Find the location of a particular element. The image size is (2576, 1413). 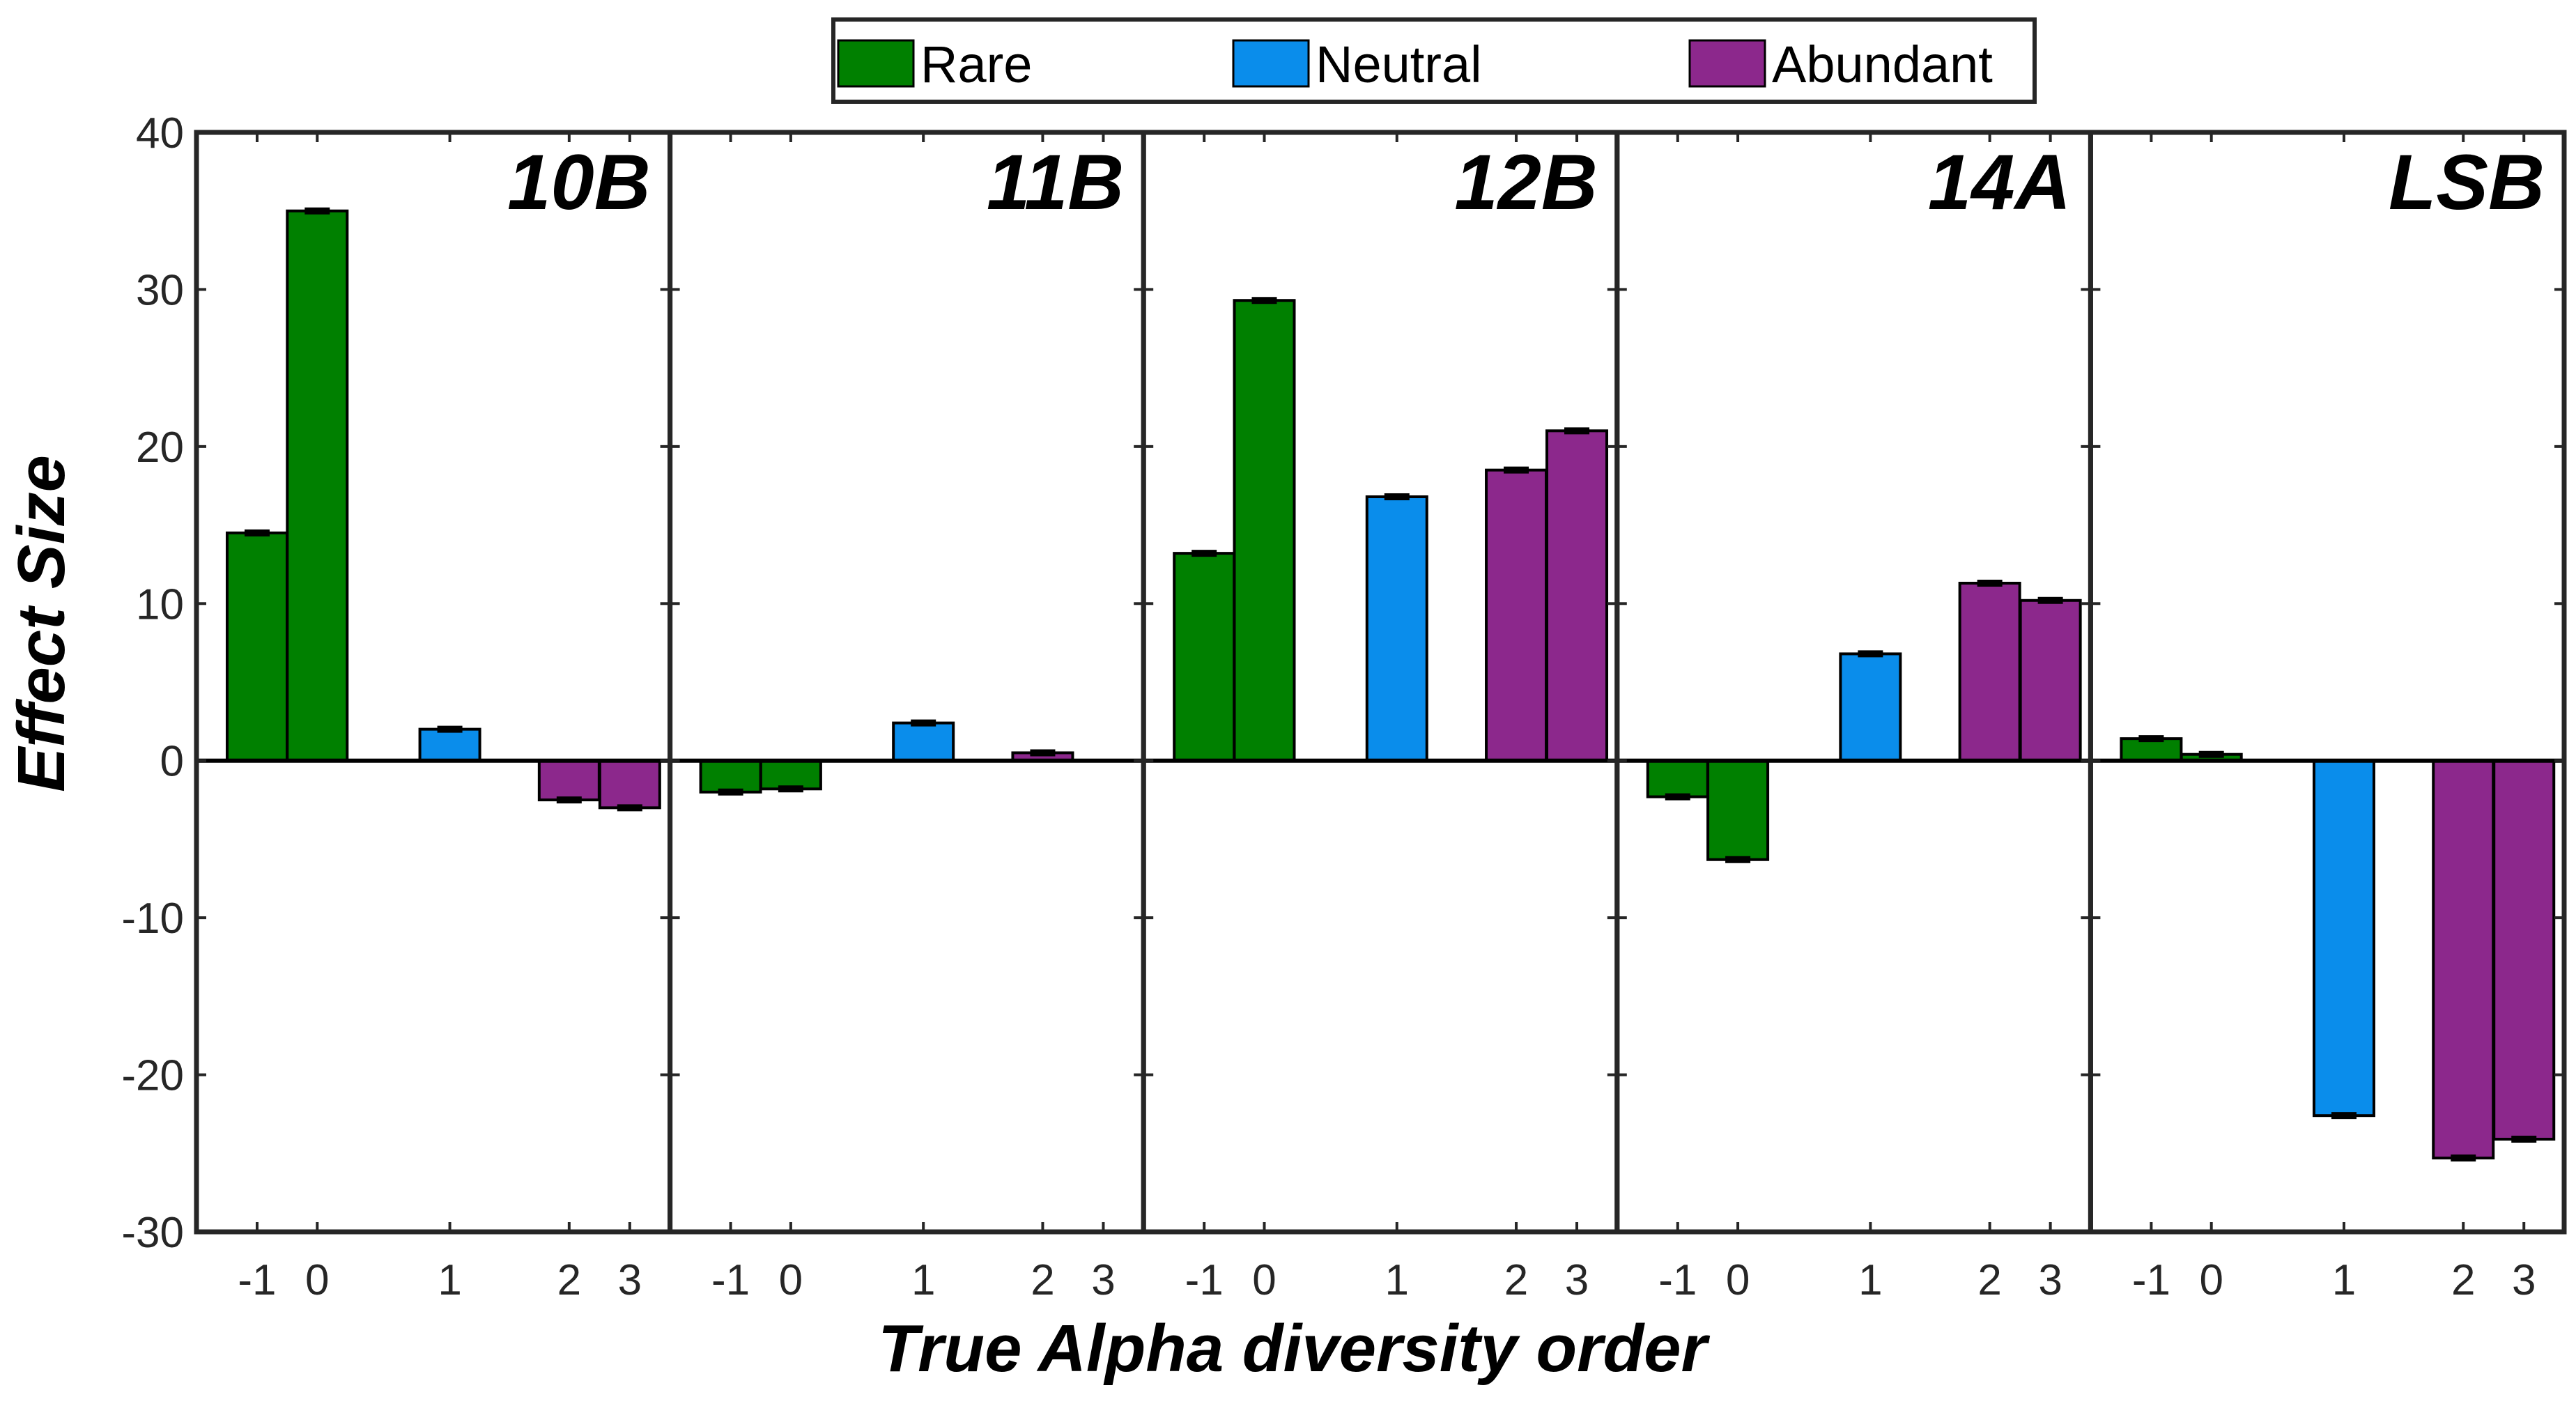

y-tick-label: -30 is located at coordinates (152, 1233).